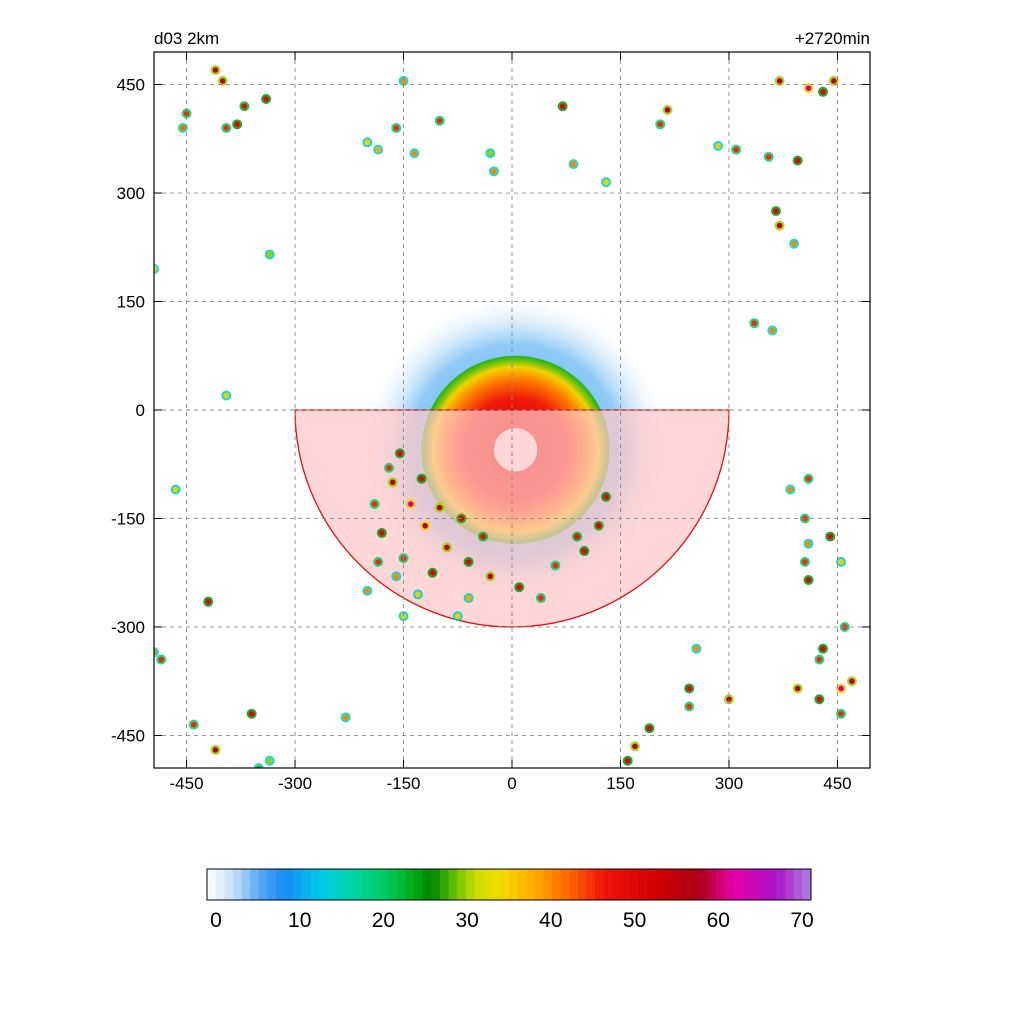 The width and height of the screenshot is (1024, 1024). What do you see at coordinates (128, 627) in the screenshot?
I see `y-tick-label: -300` at bounding box center [128, 627].